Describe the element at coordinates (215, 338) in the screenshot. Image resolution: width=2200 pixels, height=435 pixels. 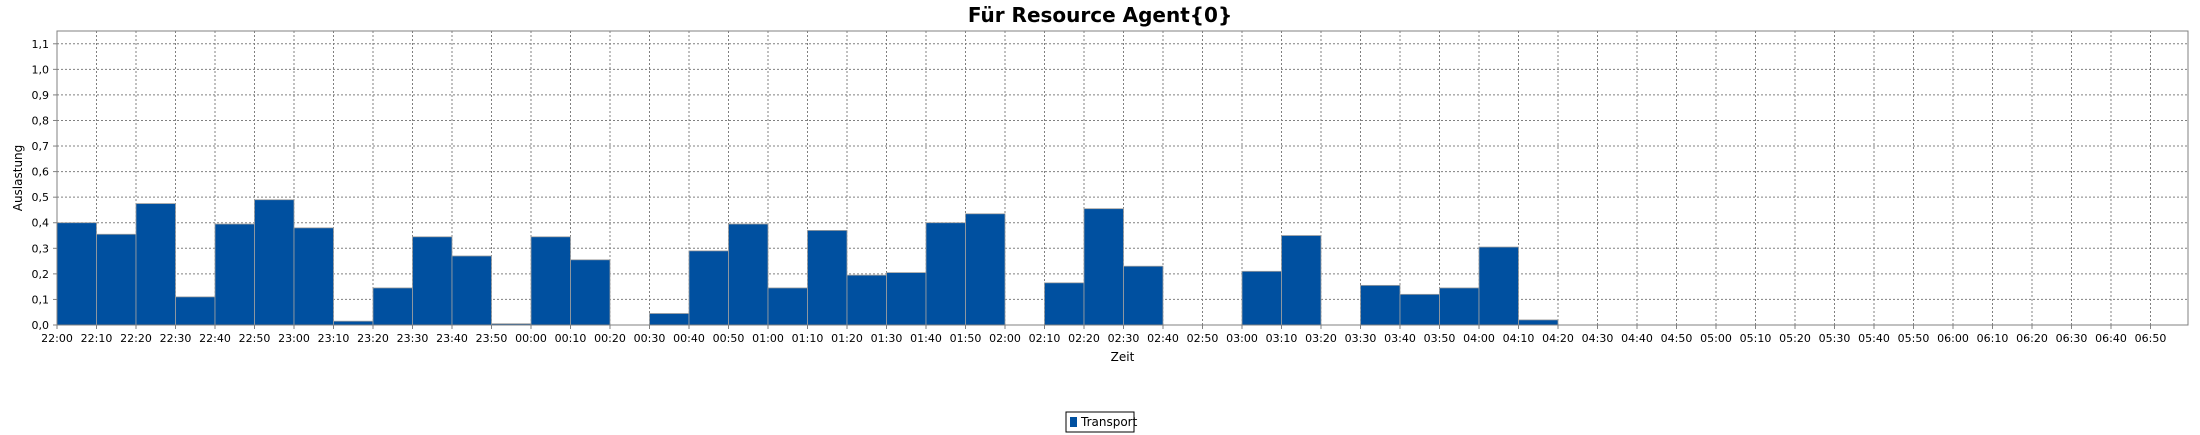
I see `x-tick-label: 22:40` at that location.